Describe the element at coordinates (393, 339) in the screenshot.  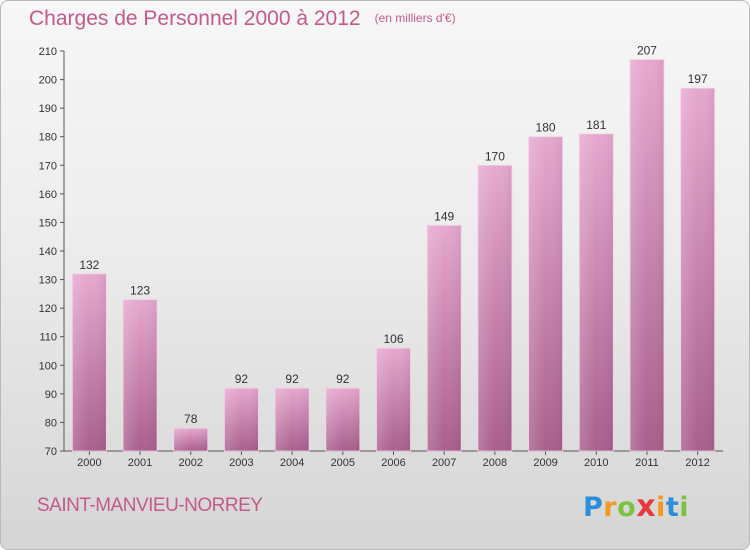
I see `bar-value-label: 106` at that location.